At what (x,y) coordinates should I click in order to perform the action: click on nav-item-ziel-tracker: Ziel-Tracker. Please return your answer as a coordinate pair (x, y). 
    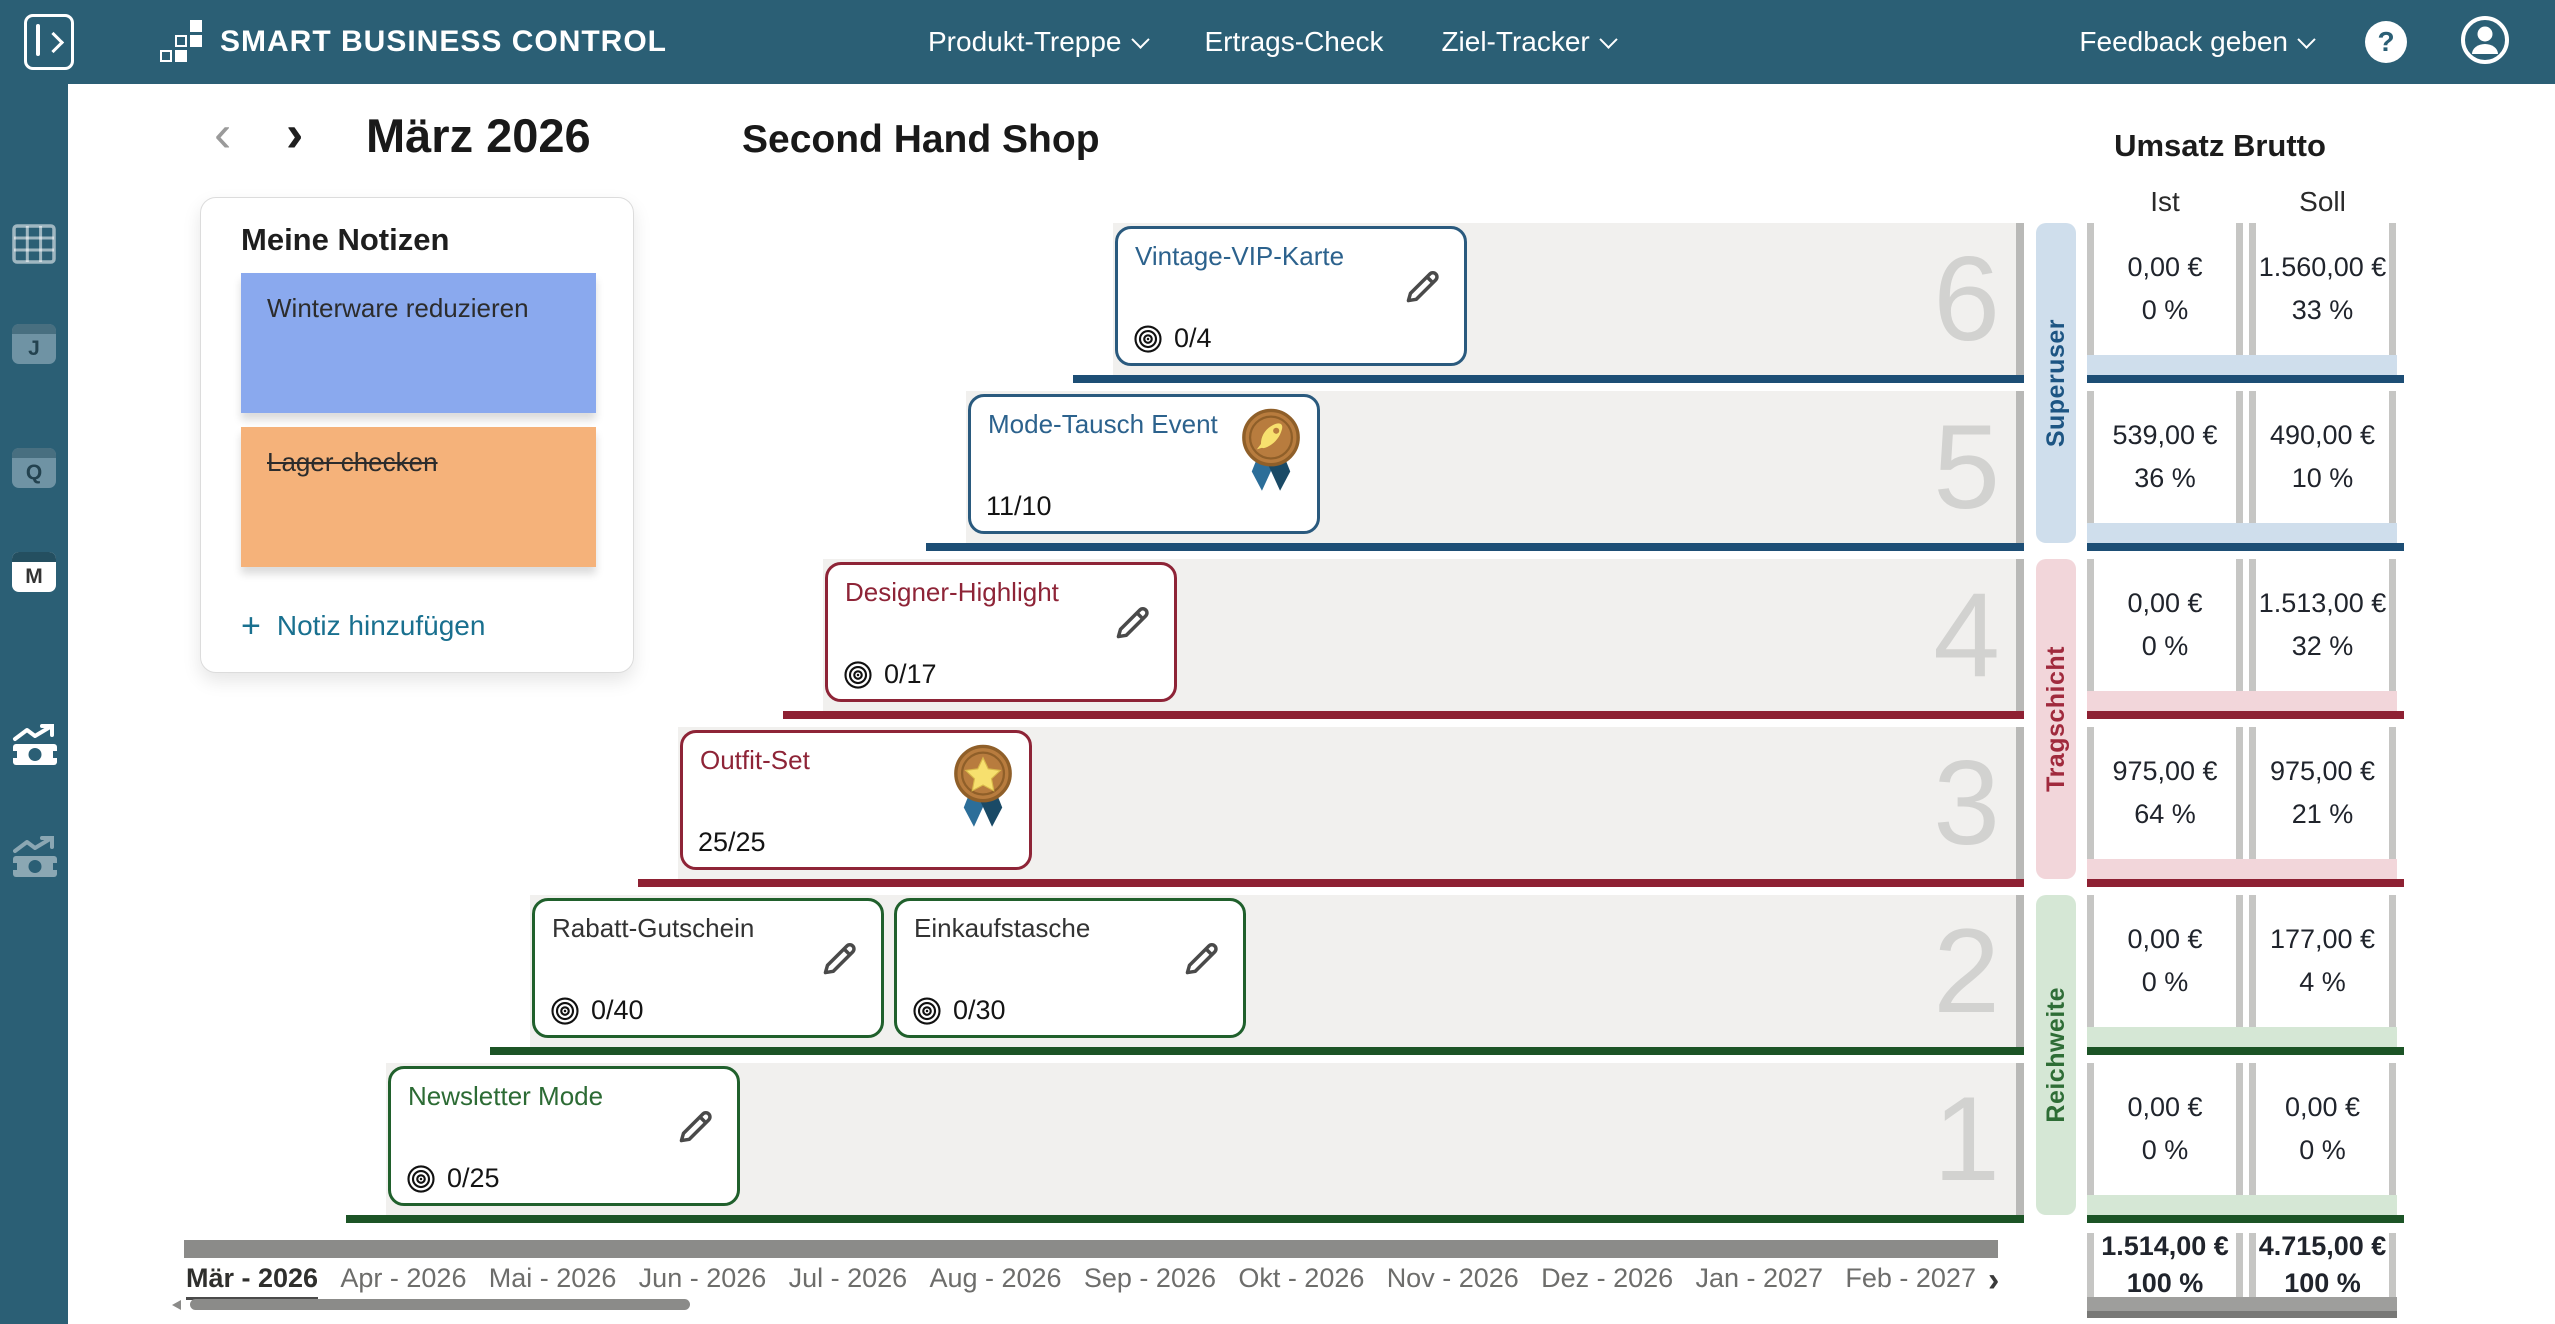
    Looking at the image, I should click on (1529, 42).